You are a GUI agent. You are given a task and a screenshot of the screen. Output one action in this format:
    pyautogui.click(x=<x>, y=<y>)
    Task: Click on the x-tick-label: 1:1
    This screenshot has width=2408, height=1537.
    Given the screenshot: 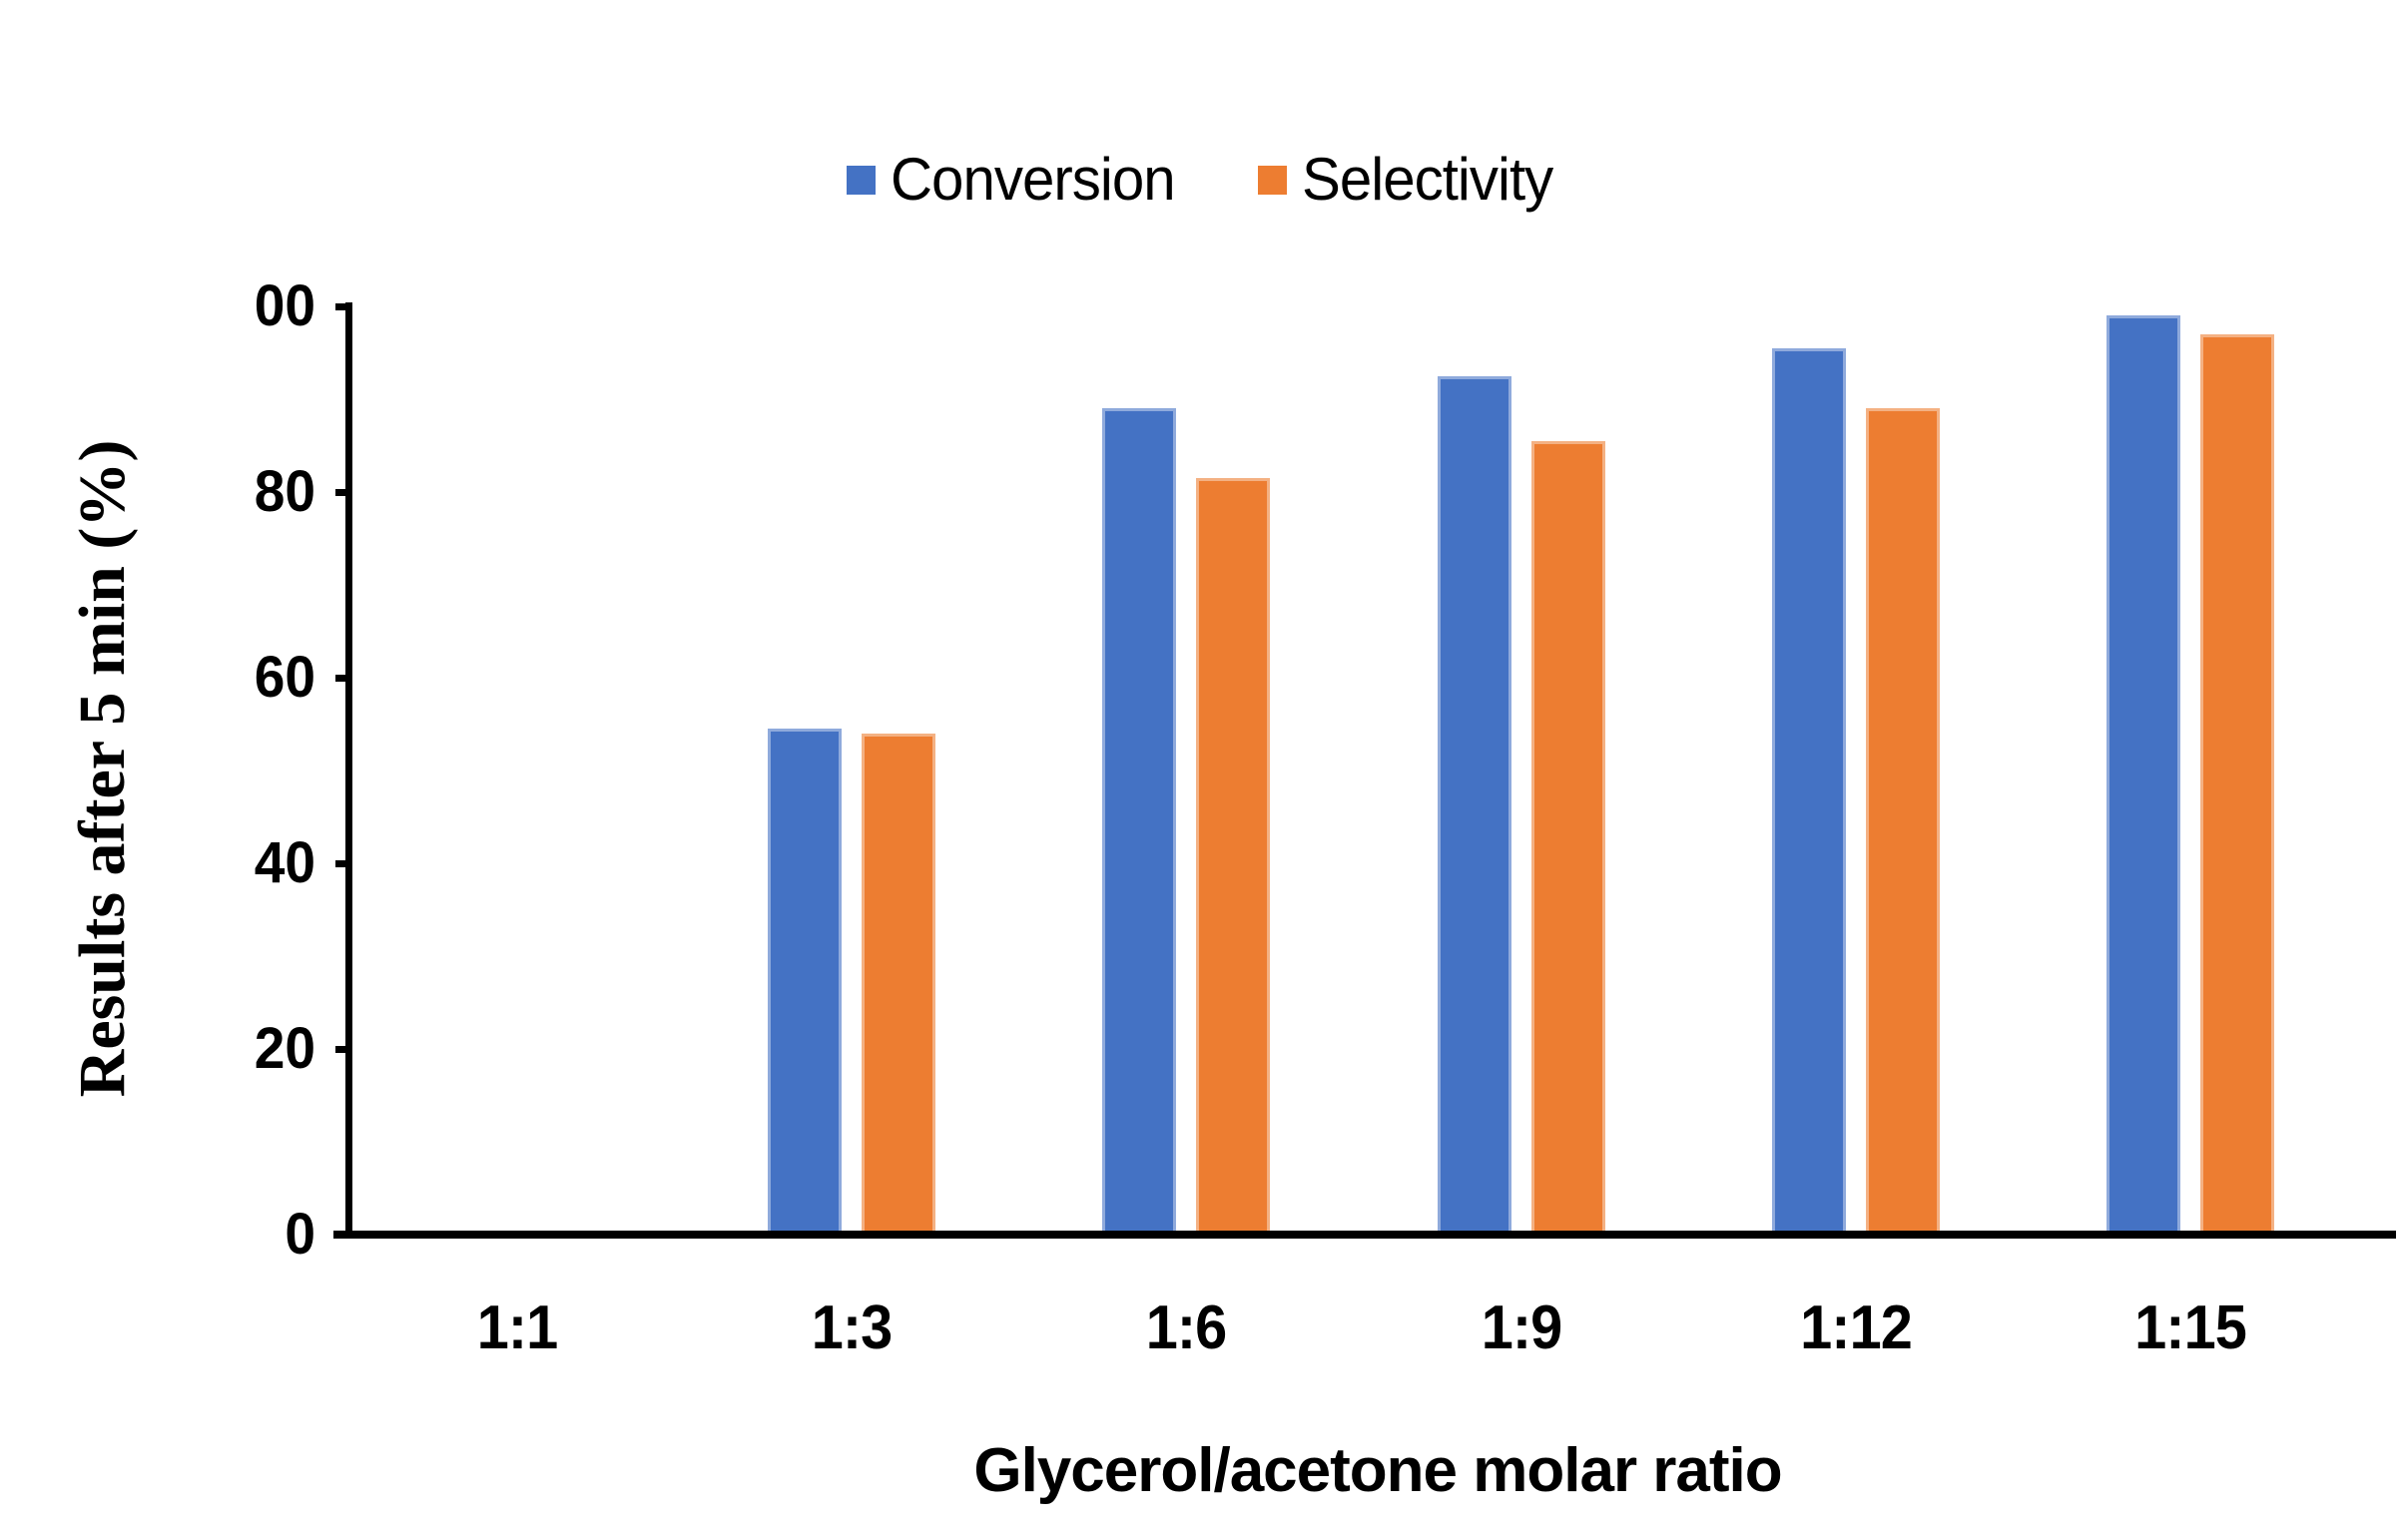 What is the action you would take?
    pyautogui.click(x=517, y=1327)
    